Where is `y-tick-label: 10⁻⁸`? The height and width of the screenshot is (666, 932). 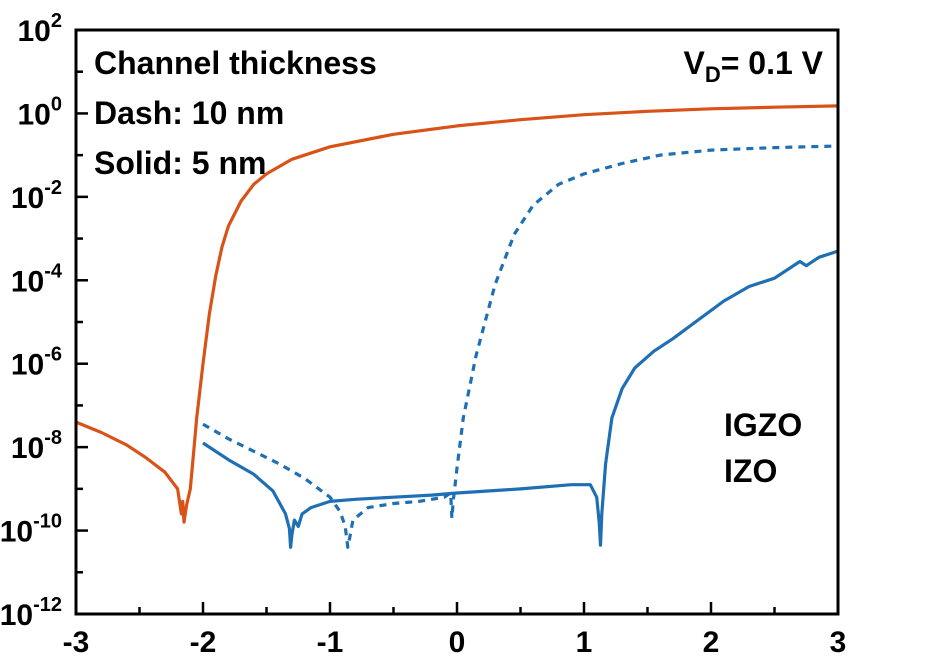
y-tick-label: 10⁻⁸ is located at coordinates (36, 446).